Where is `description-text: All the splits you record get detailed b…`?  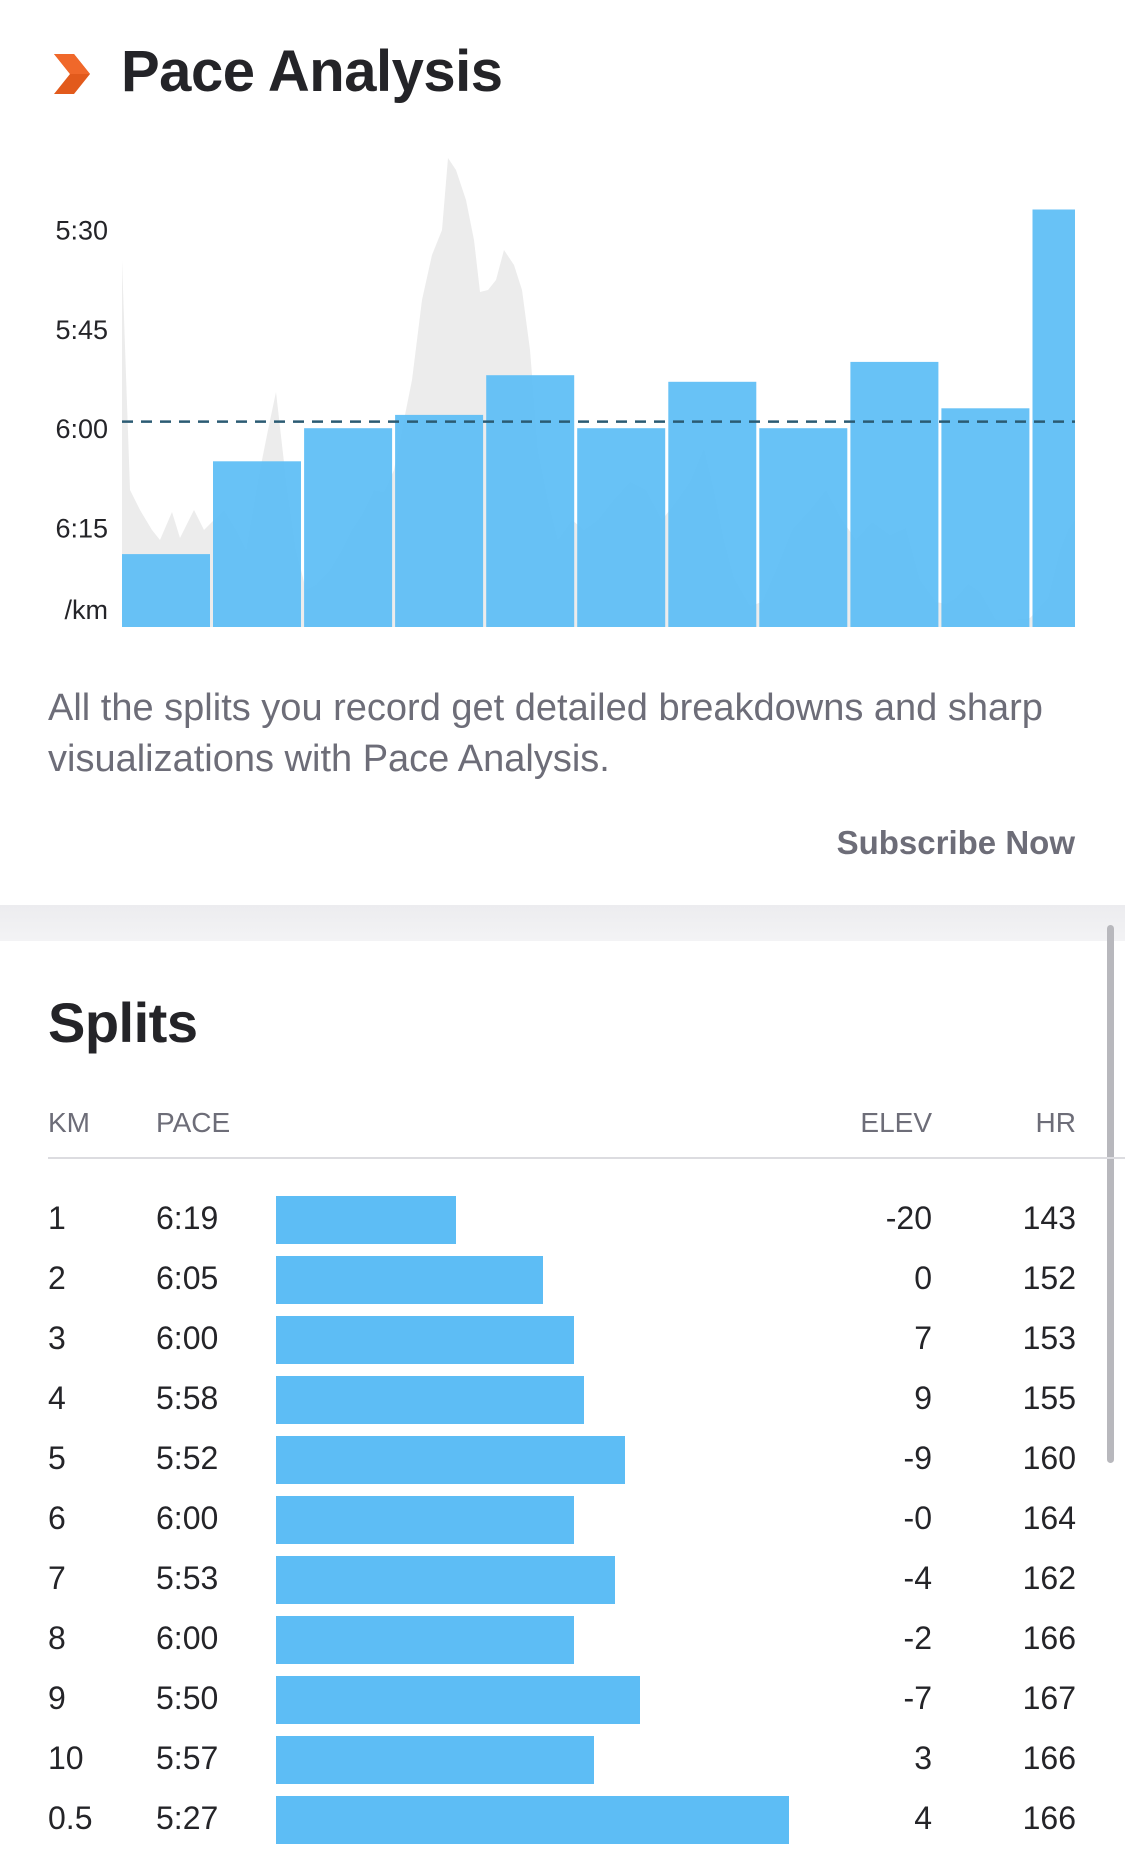
description-text: All the splits you record get detailed b… is located at coordinates (545, 733).